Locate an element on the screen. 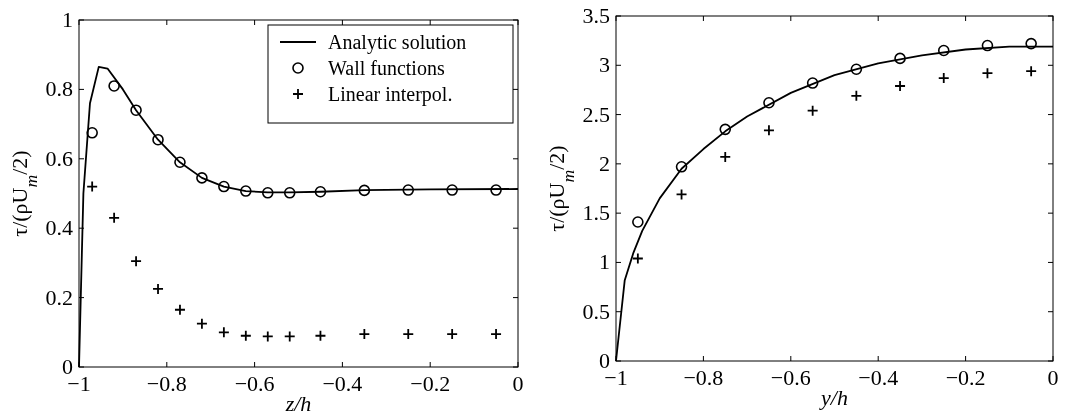  legend-label: Wall functions is located at coordinates (386, 68).